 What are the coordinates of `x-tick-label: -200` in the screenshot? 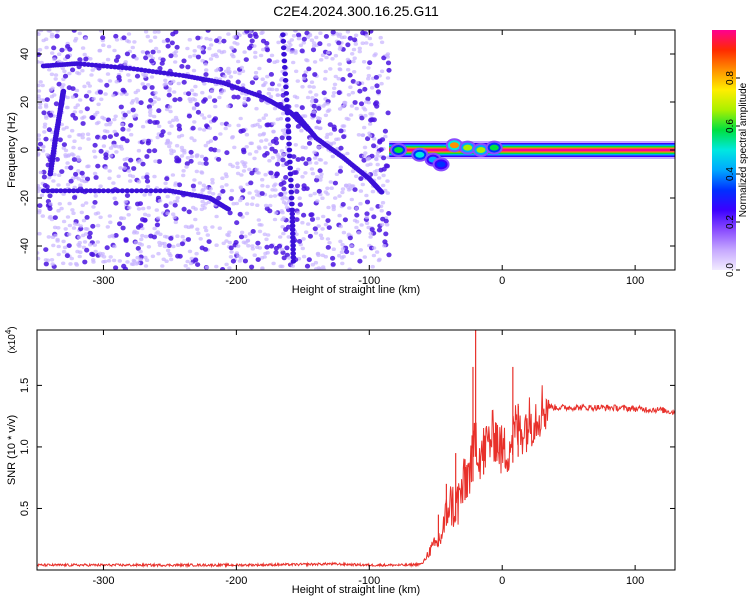 It's located at (236, 281).